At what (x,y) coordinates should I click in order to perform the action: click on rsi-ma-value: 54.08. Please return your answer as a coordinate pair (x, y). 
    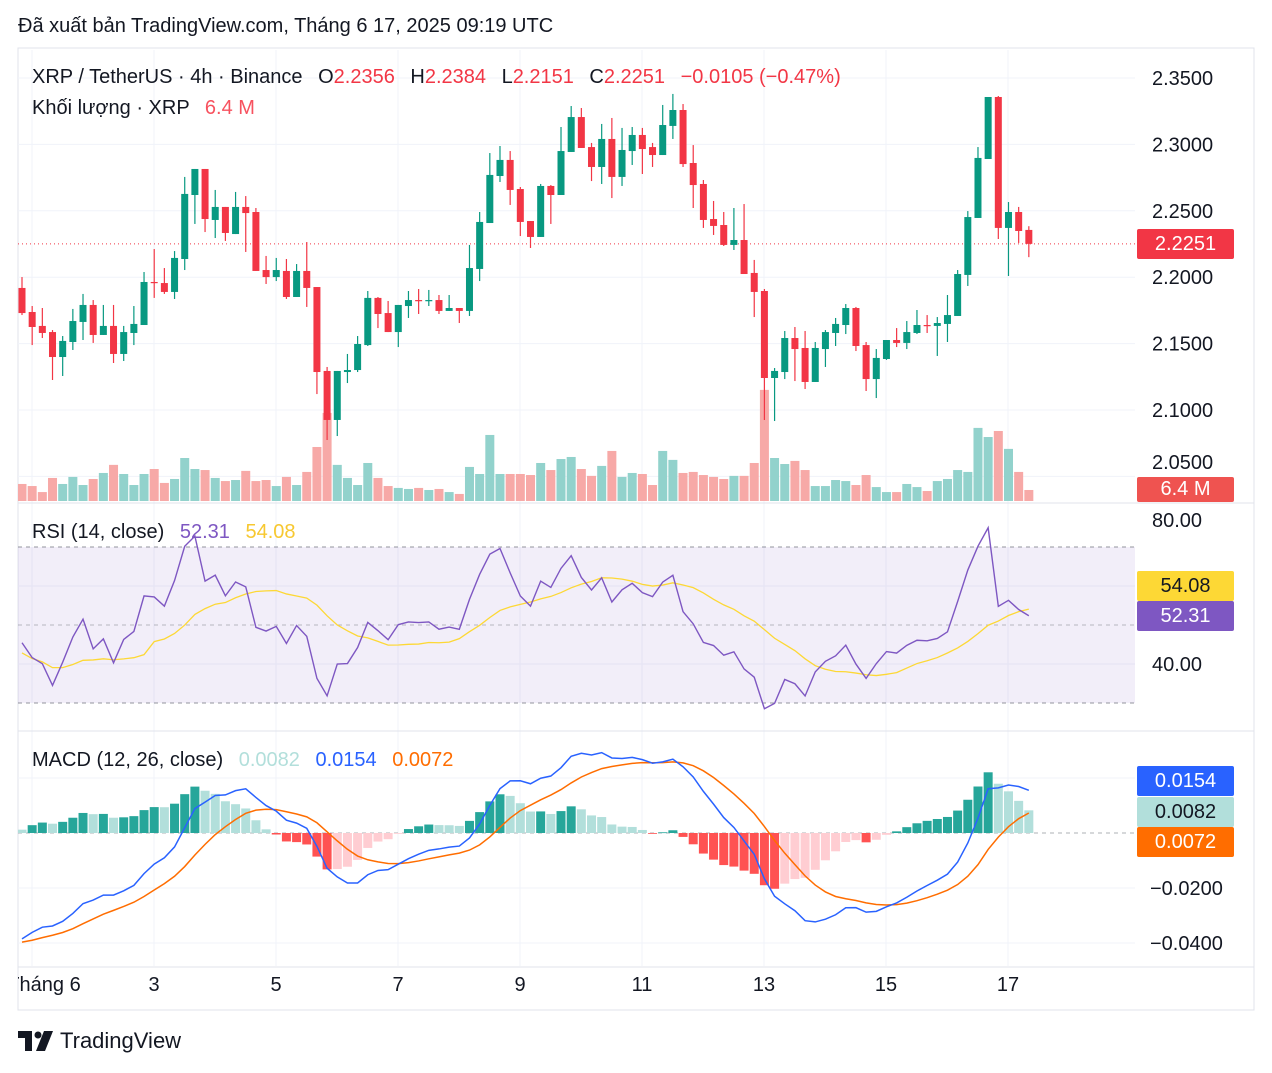
    Looking at the image, I should click on (270, 532).